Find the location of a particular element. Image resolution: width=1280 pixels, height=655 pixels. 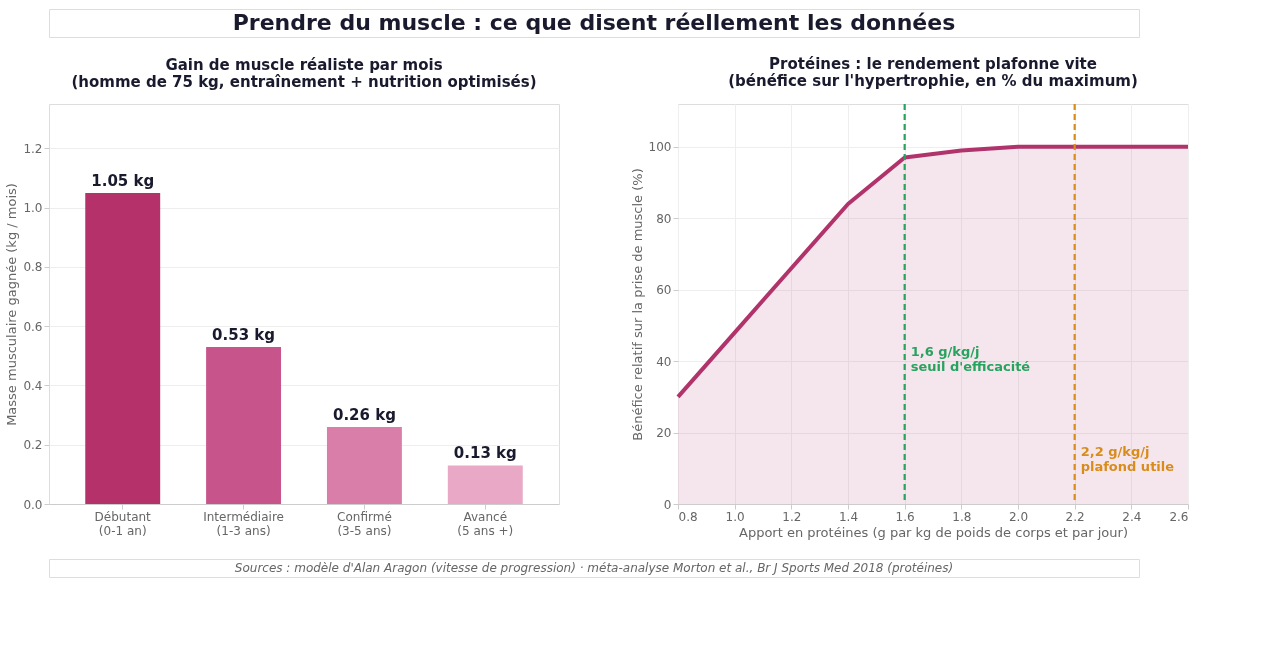

x-tick-label: Confirmé (3-5 ans) is located at coordinates (364, 523).